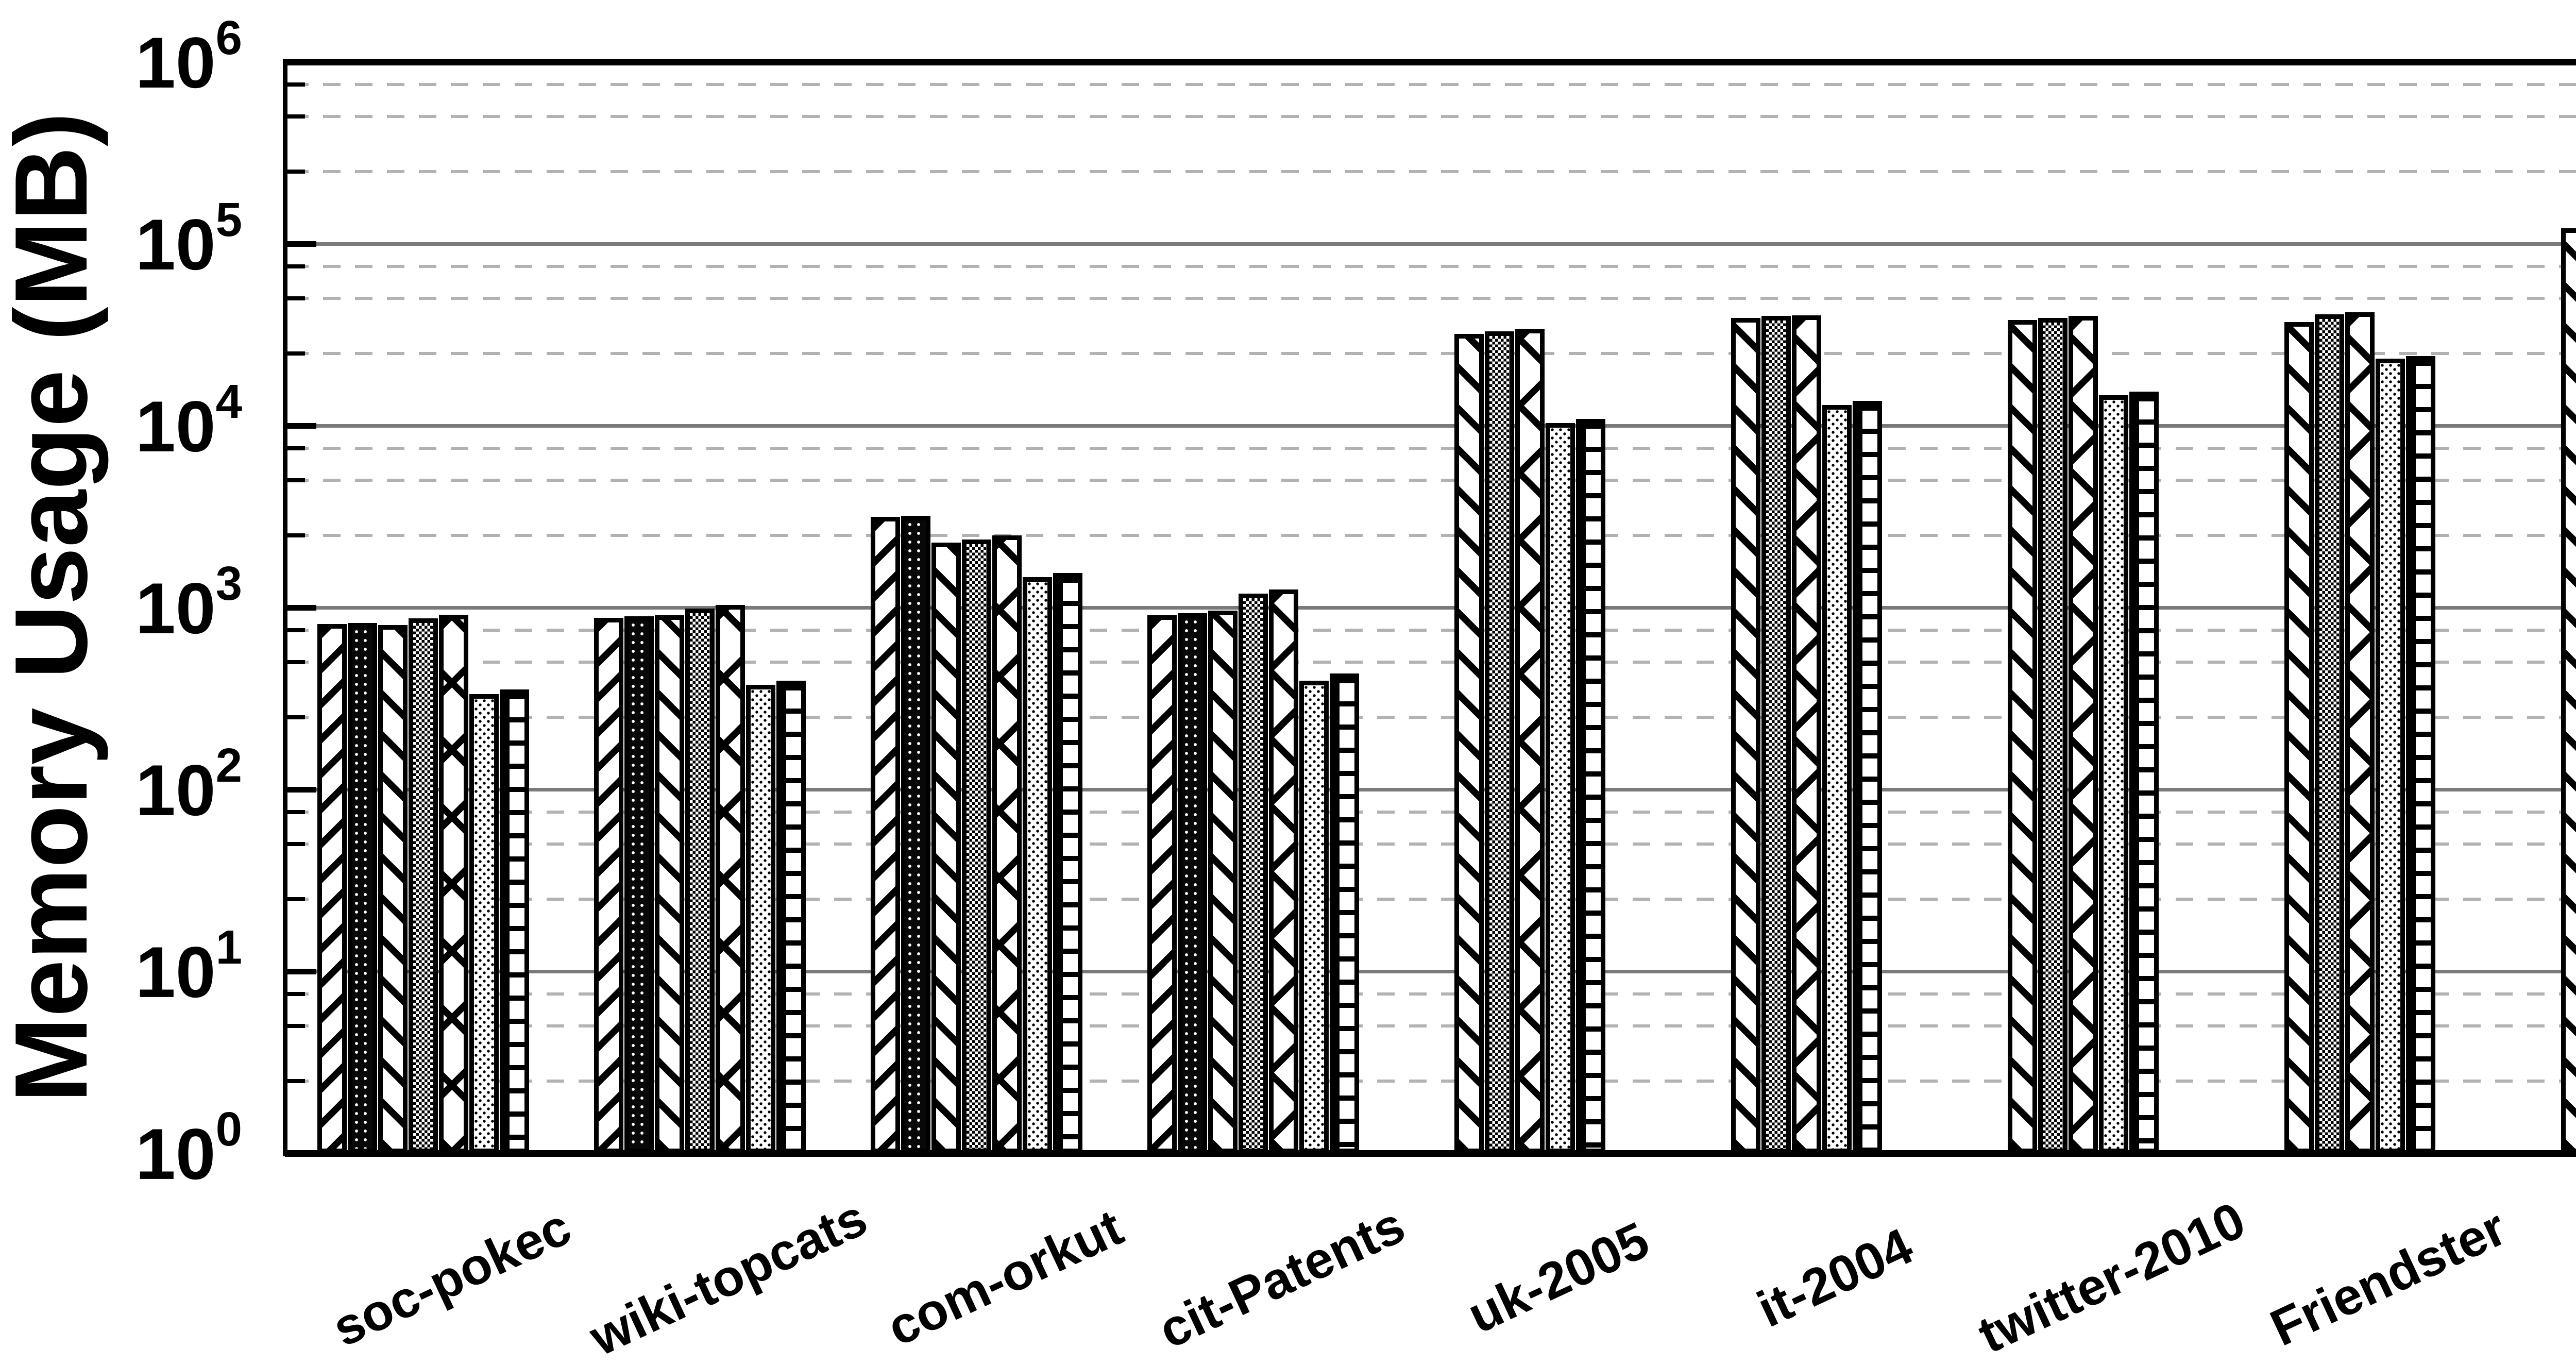 The height and width of the screenshot is (1365, 2576). What do you see at coordinates (639, 884) in the screenshot?
I see `bar-wiki-topcats-series-2-black-dotted` at bounding box center [639, 884].